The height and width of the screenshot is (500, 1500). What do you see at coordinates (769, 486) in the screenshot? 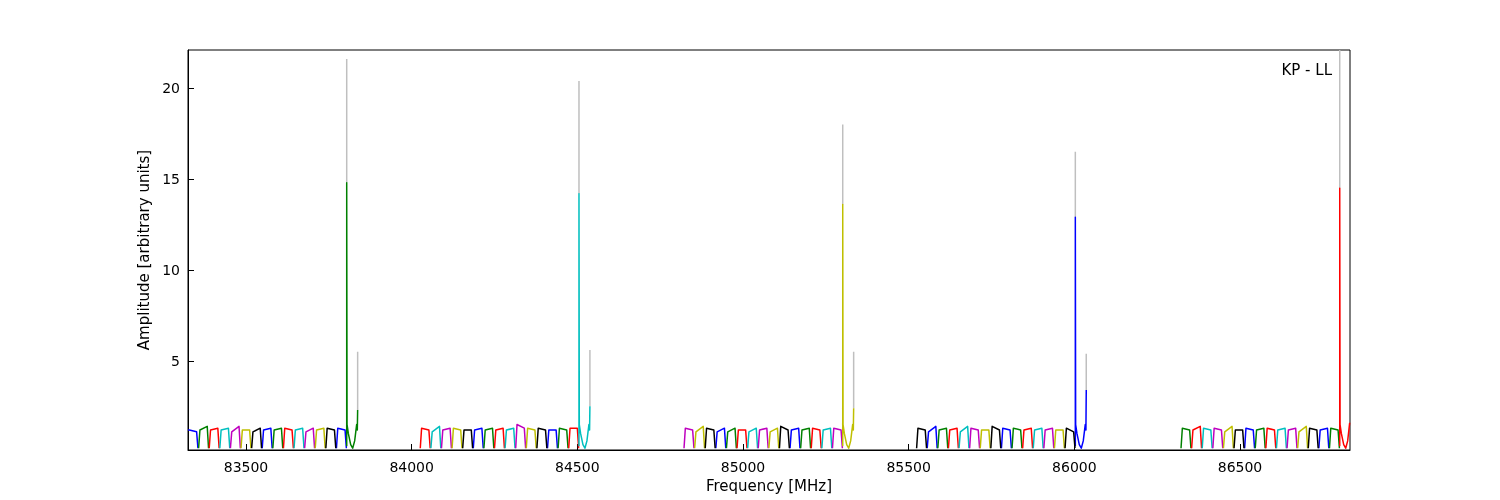
I see `x-axis-title: Frequency [MHz]` at bounding box center [769, 486].